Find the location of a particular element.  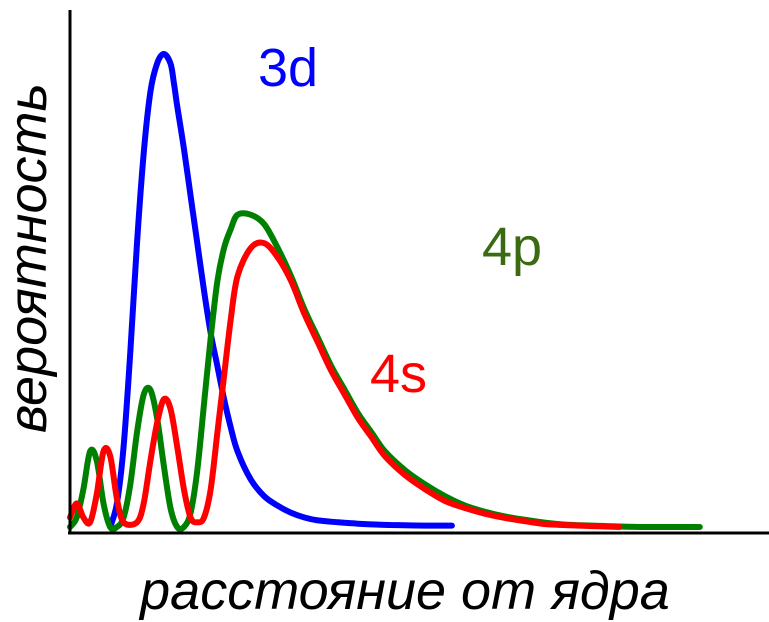

y-axis-label: вероятность is located at coordinates (29, 258).